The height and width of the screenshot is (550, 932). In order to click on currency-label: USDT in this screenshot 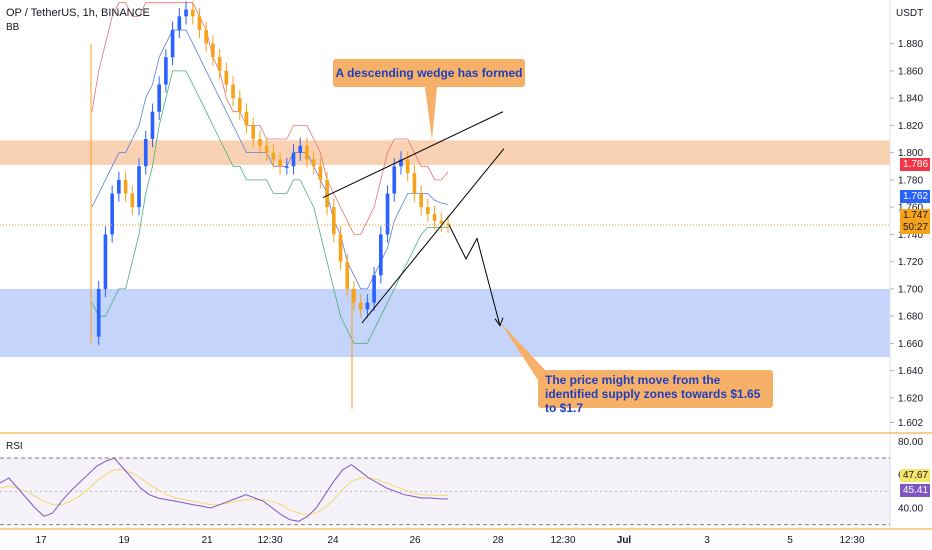, I will do `click(910, 13)`.